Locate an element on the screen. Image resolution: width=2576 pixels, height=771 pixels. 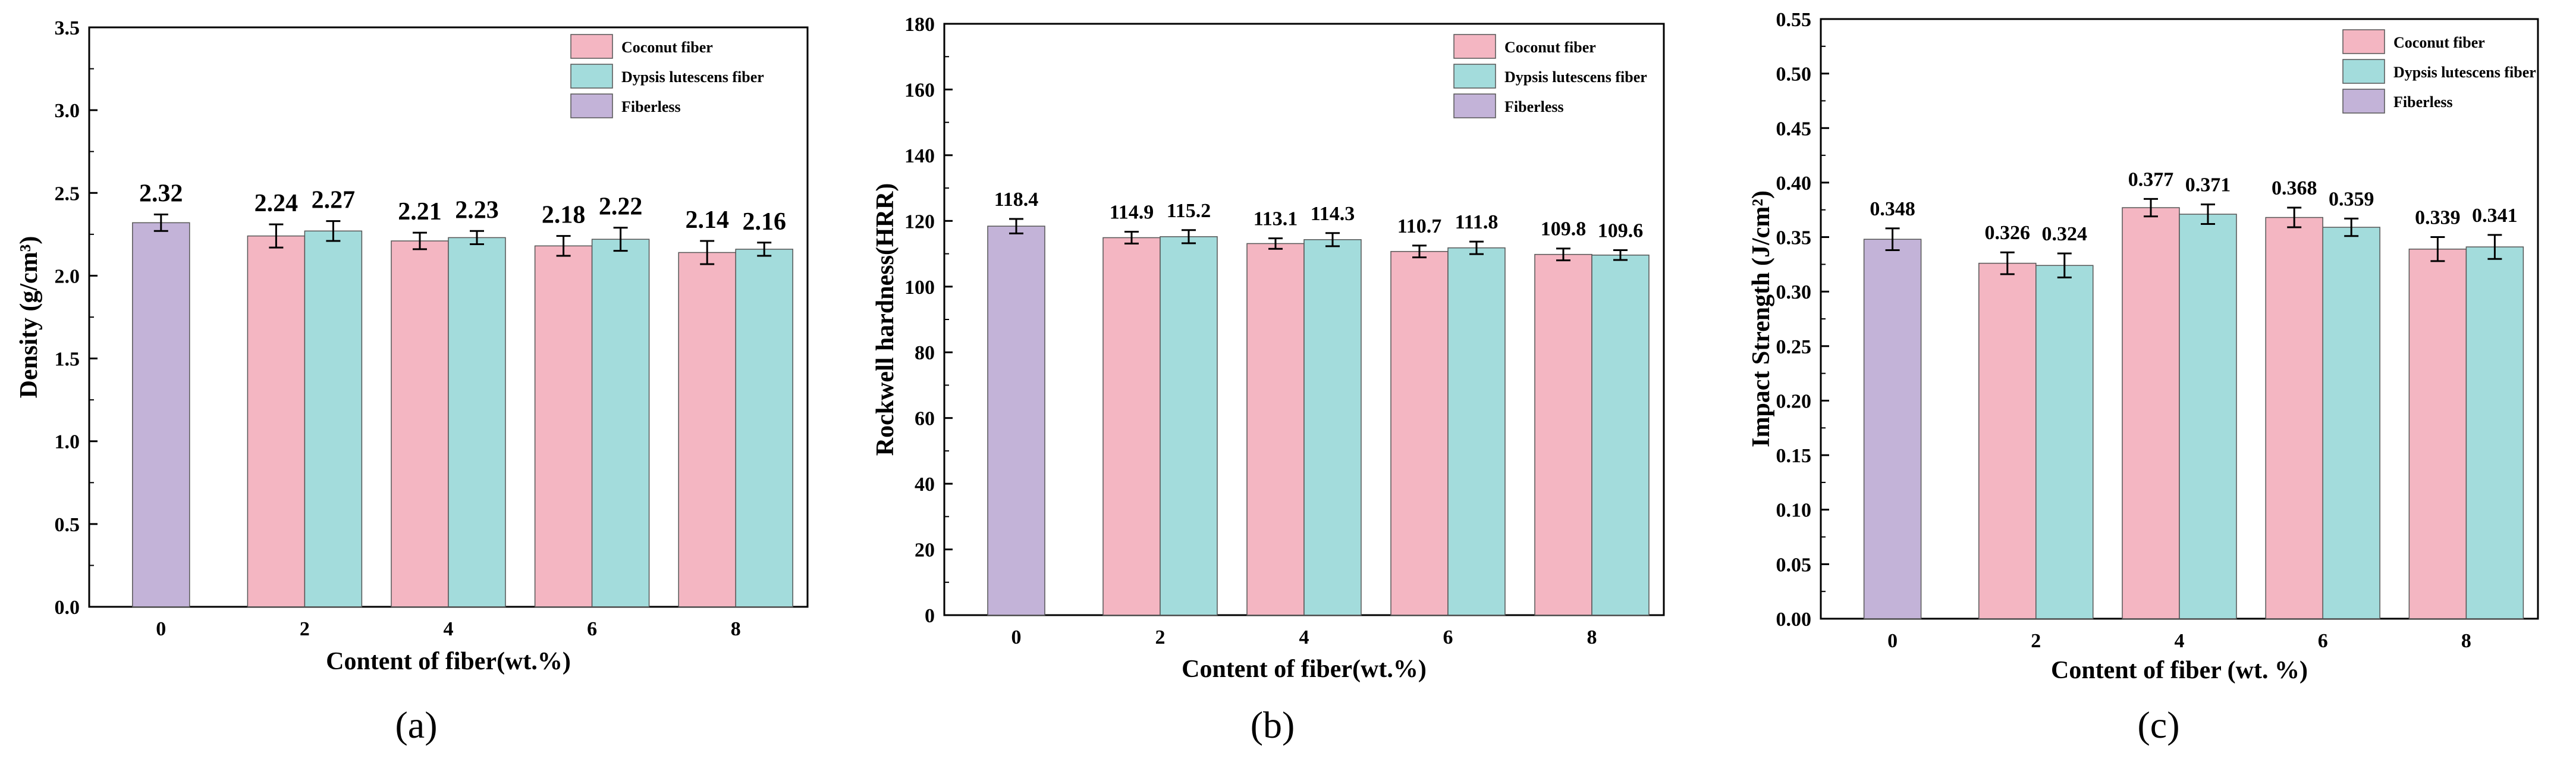
y-tick-label: 120 is located at coordinates (919, 222).